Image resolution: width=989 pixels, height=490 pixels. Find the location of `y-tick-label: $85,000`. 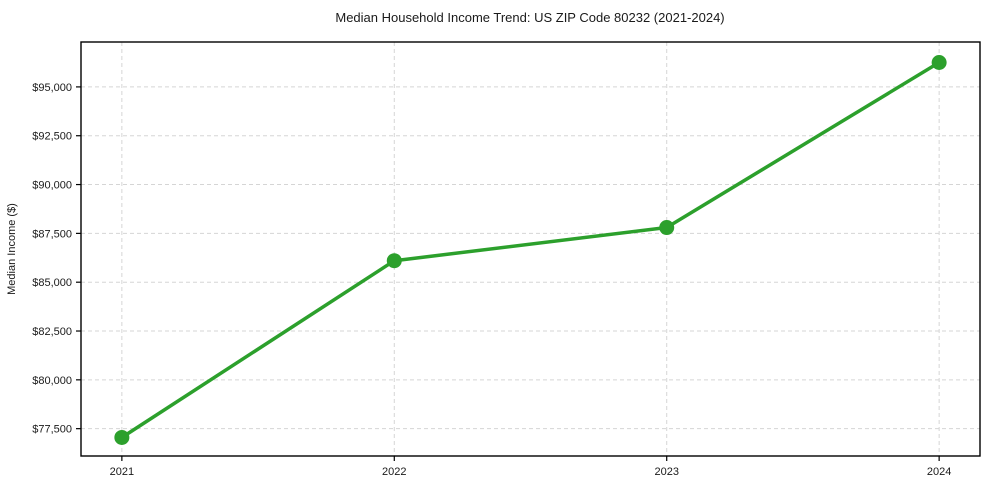

y-tick-label: $85,000 is located at coordinates (52, 283).